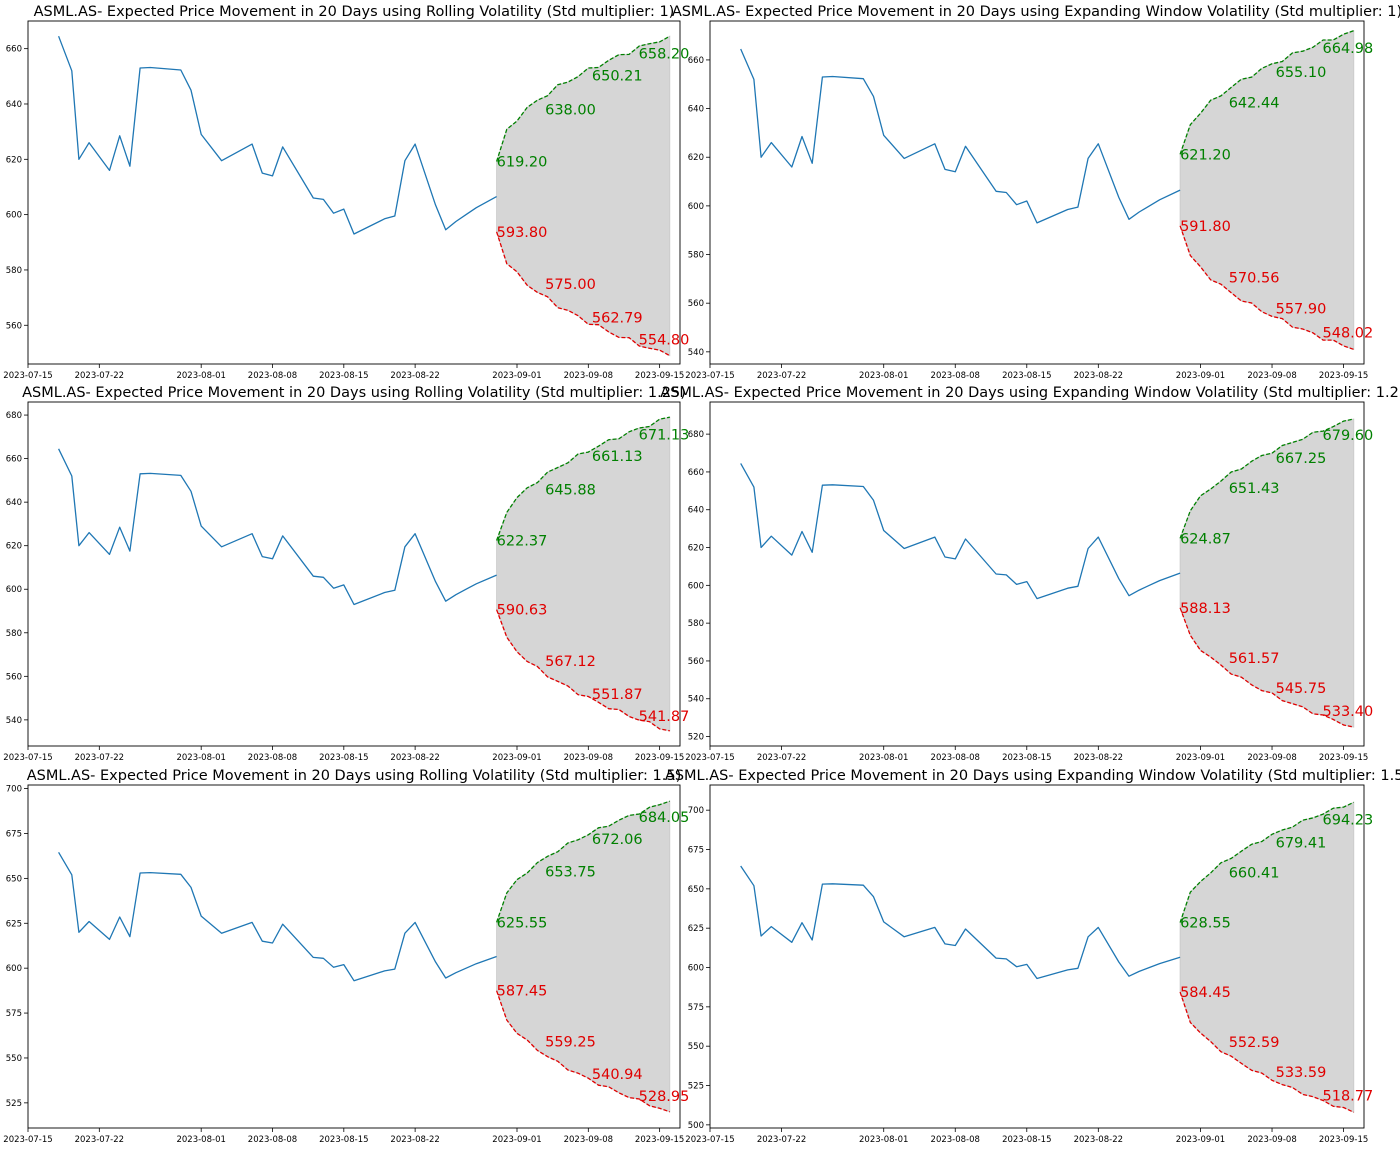  Describe the element at coordinates (696, 624) in the screenshot. I see `y-tick-label: 580` at that location.